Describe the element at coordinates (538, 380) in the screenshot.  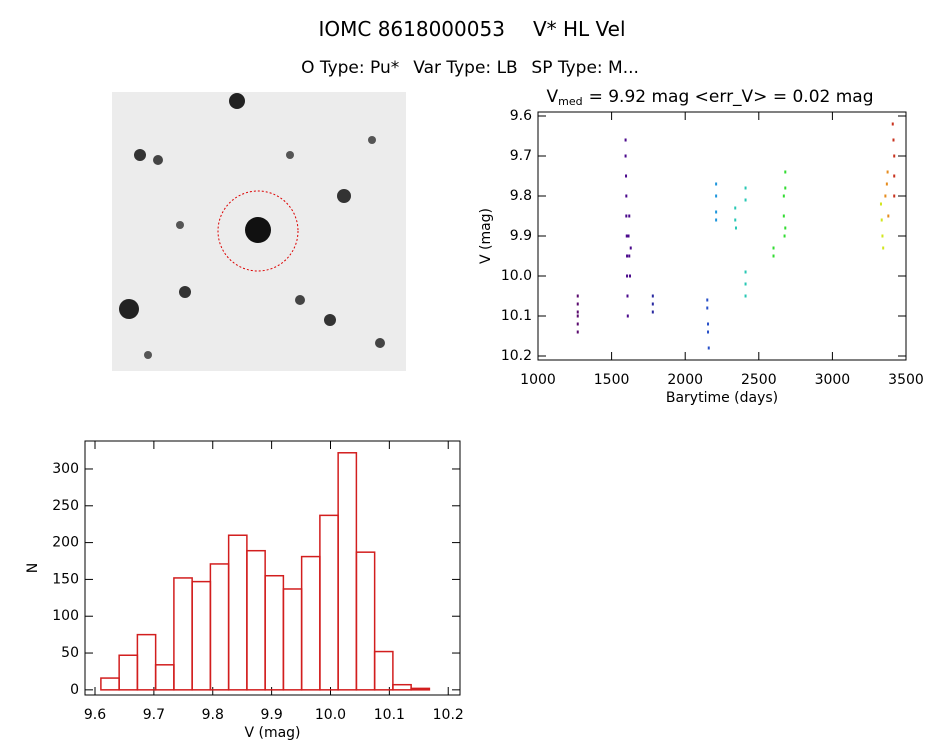
I see `x-tick-label: 1000` at that location.